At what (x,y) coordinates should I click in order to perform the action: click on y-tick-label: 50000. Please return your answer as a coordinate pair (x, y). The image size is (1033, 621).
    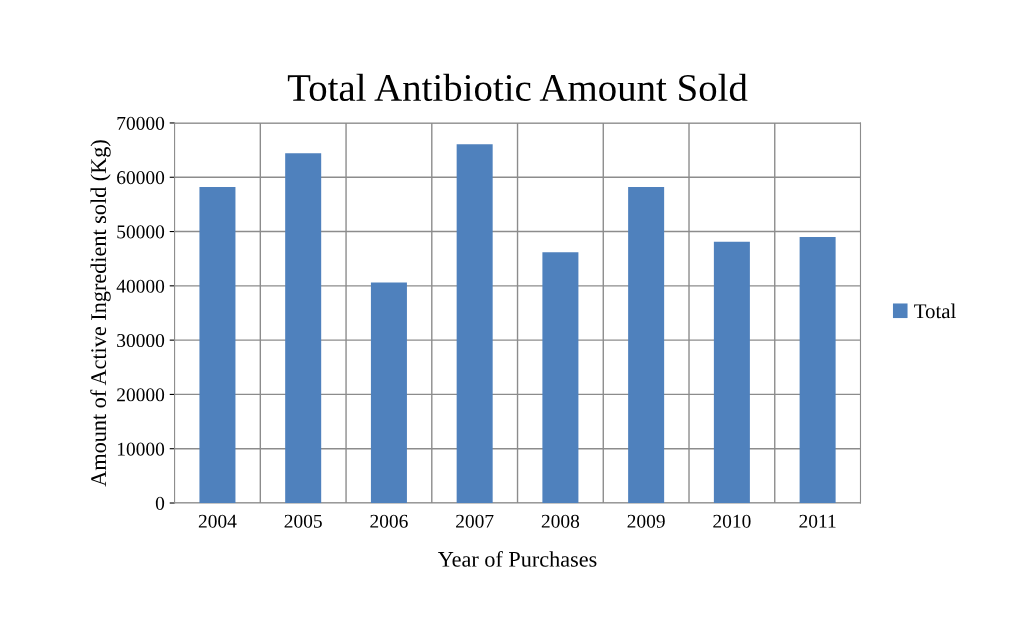
    Looking at the image, I should click on (141, 232).